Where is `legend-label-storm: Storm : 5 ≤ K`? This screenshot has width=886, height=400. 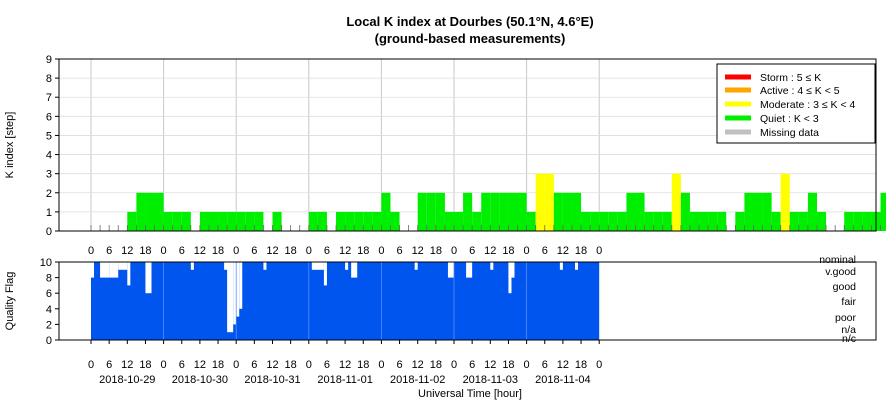
legend-label-storm: Storm : 5 ≤ K is located at coordinates (790, 78).